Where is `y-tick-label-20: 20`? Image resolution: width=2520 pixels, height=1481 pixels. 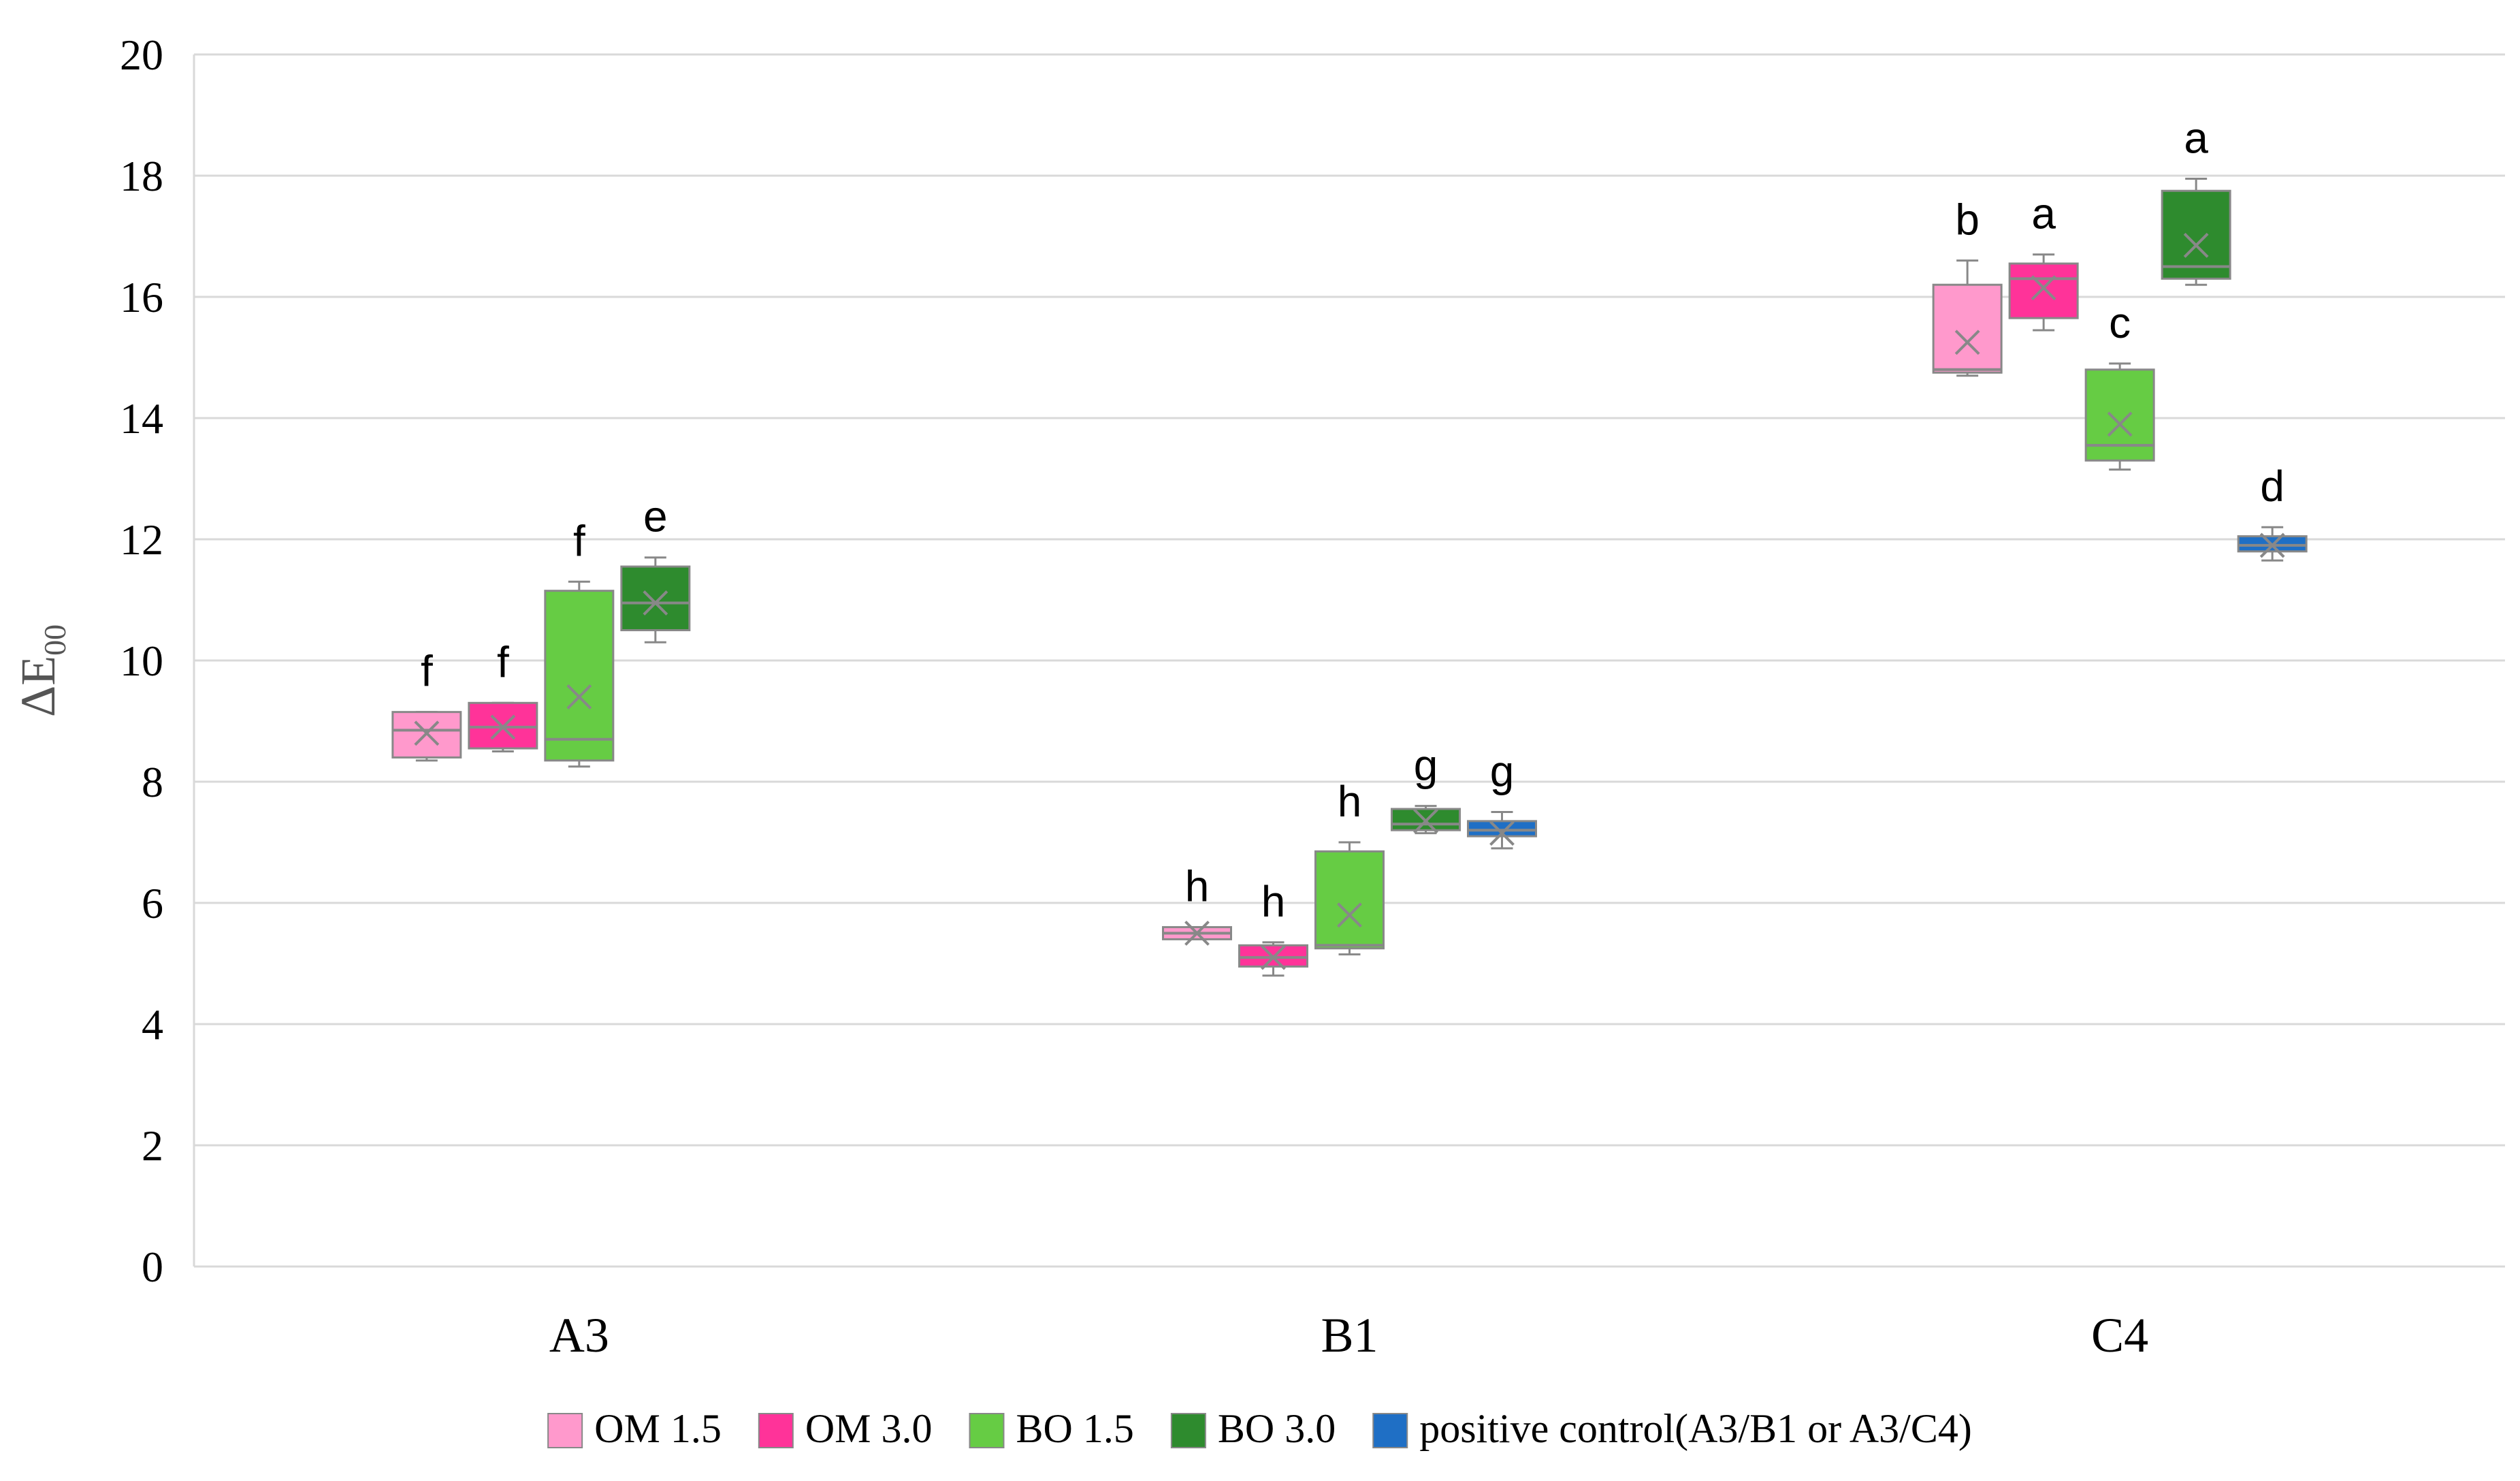 y-tick-label-20: 20 is located at coordinates (142, 55).